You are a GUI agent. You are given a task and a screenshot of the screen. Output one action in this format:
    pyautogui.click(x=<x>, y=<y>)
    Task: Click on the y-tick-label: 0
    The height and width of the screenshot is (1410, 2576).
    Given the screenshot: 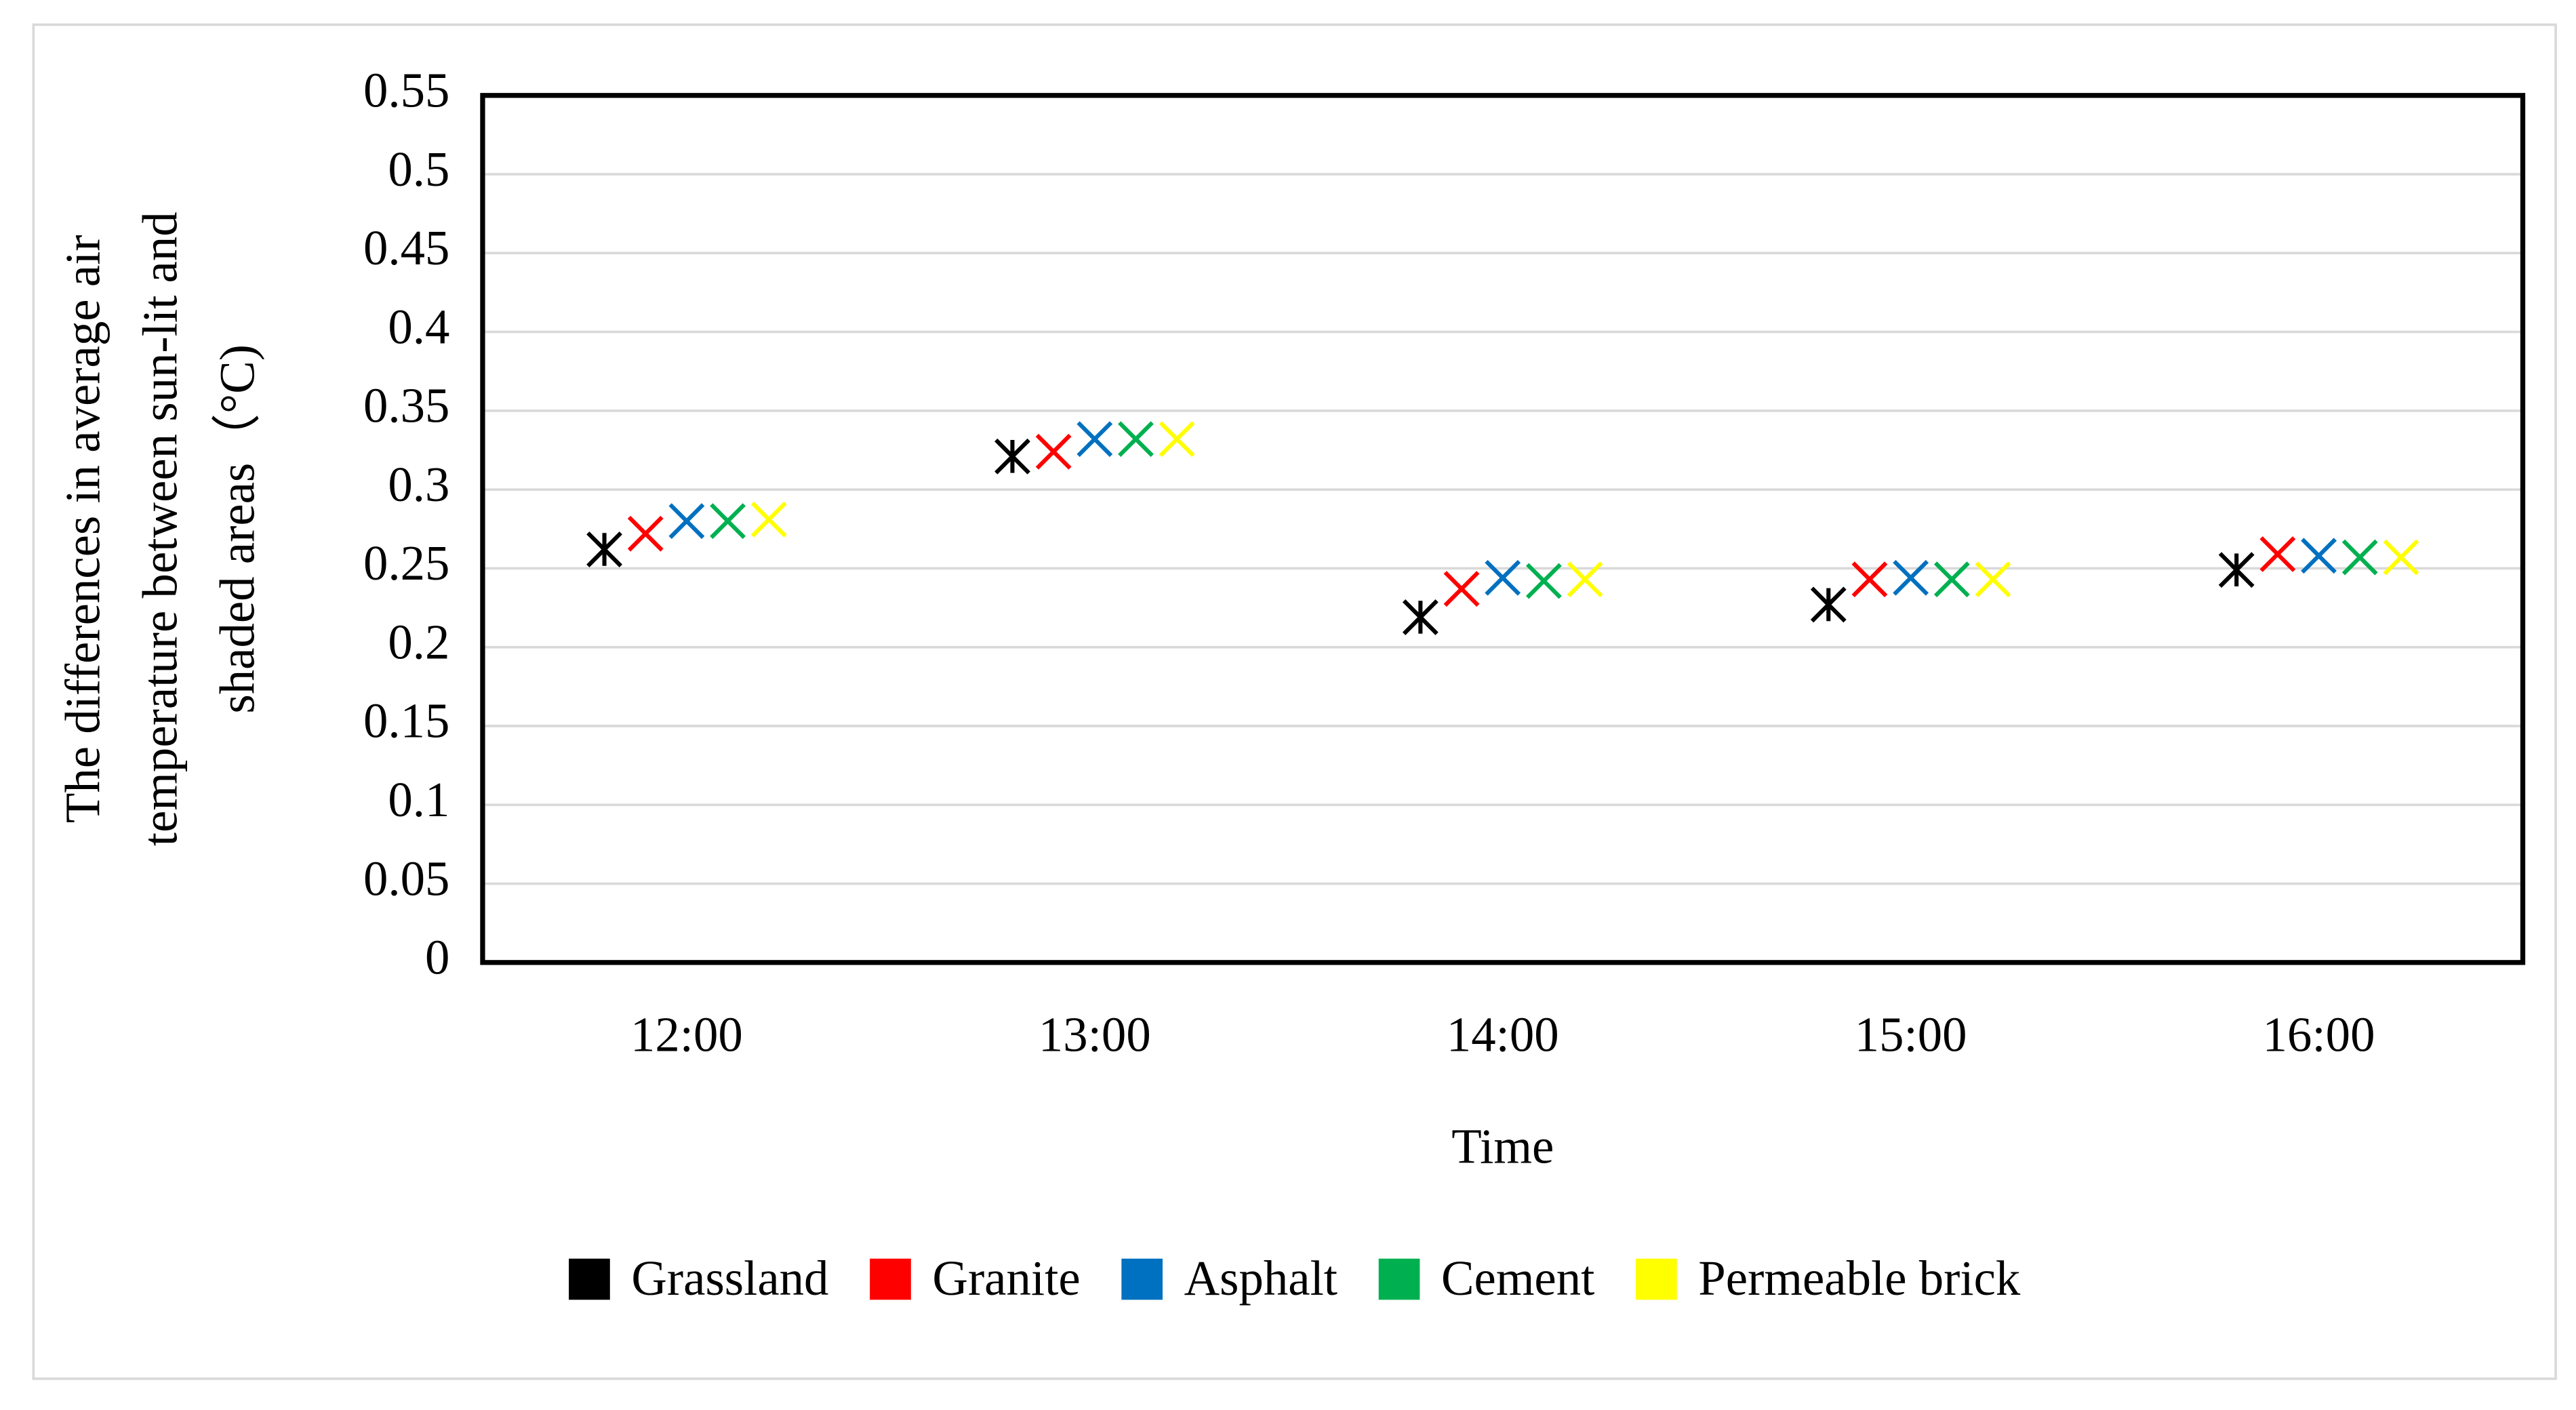 What is the action you would take?
    pyautogui.click(x=437, y=957)
    